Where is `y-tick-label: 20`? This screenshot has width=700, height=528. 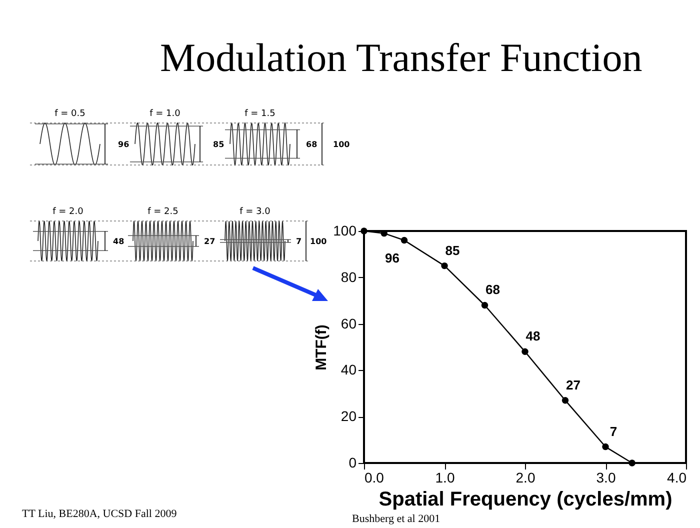 y-tick-label: 20 is located at coordinates (348, 416).